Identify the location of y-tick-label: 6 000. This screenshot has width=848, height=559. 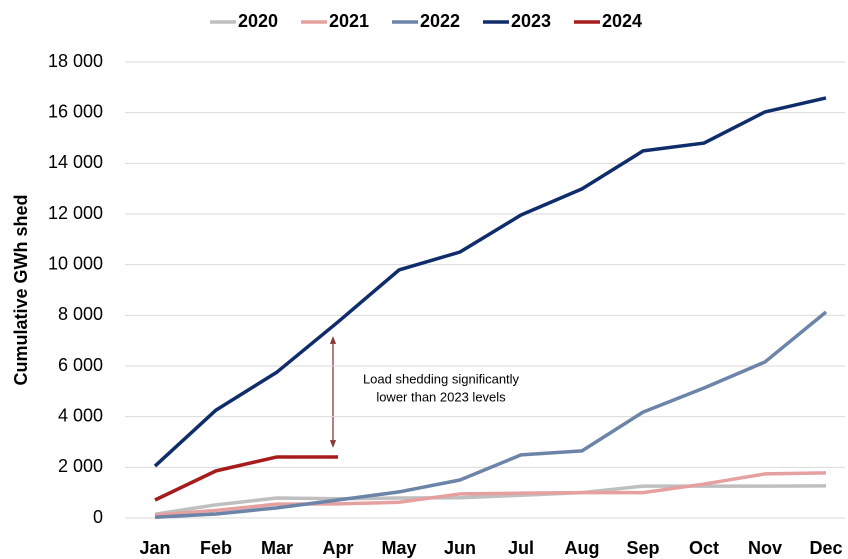
(80, 365).